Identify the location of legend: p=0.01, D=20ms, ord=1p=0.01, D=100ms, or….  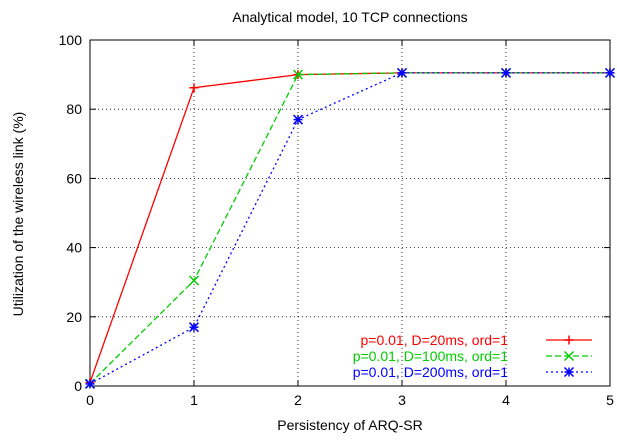
(472, 356).